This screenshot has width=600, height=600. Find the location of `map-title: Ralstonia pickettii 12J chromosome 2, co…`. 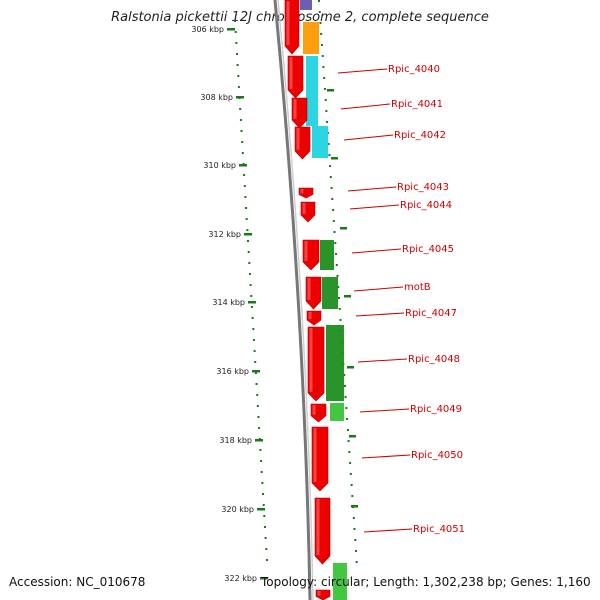

map-title: Ralstonia pickettii 12J chromosome 2, co… is located at coordinates (300, 17).